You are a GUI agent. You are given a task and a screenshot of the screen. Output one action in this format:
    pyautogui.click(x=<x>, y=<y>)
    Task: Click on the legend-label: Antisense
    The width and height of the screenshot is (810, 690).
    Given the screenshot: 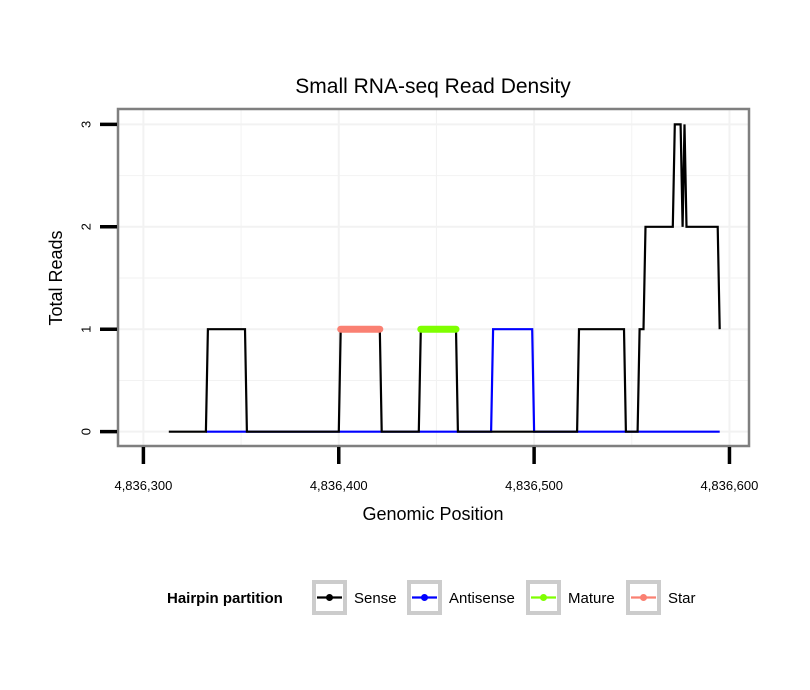 What is the action you would take?
    pyautogui.click(x=482, y=598)
    